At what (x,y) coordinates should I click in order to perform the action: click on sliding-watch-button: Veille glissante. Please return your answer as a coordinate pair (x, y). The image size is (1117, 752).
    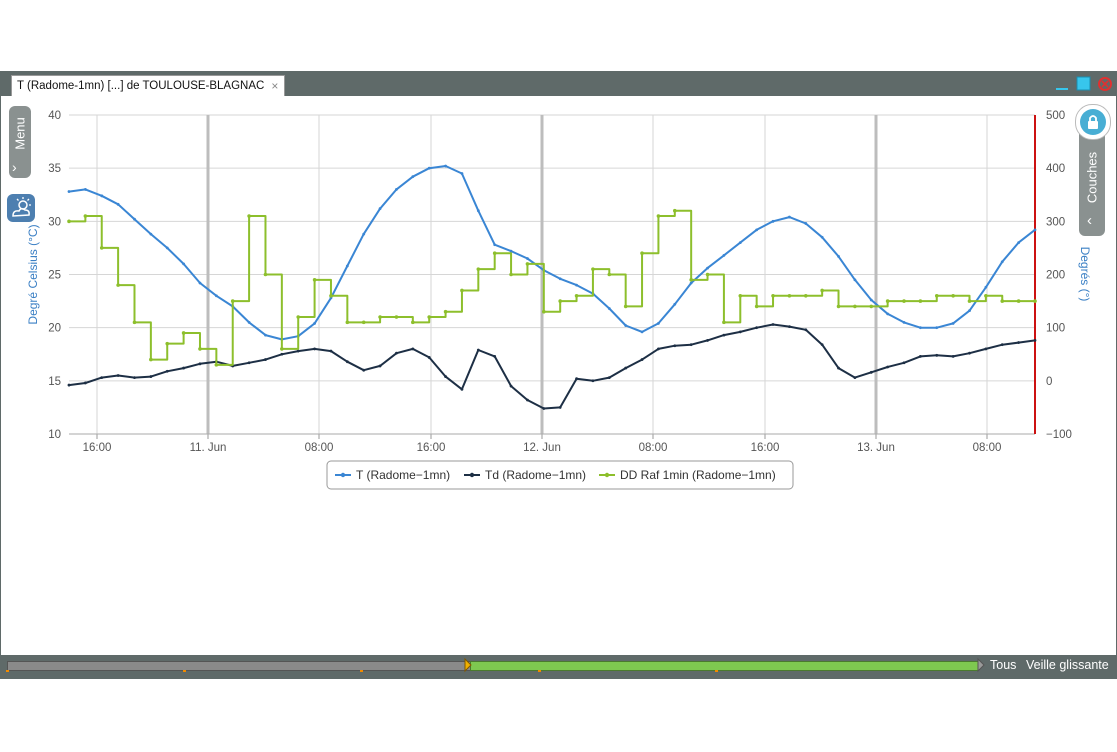
    Looking at the image, I should click on (1067, 665).